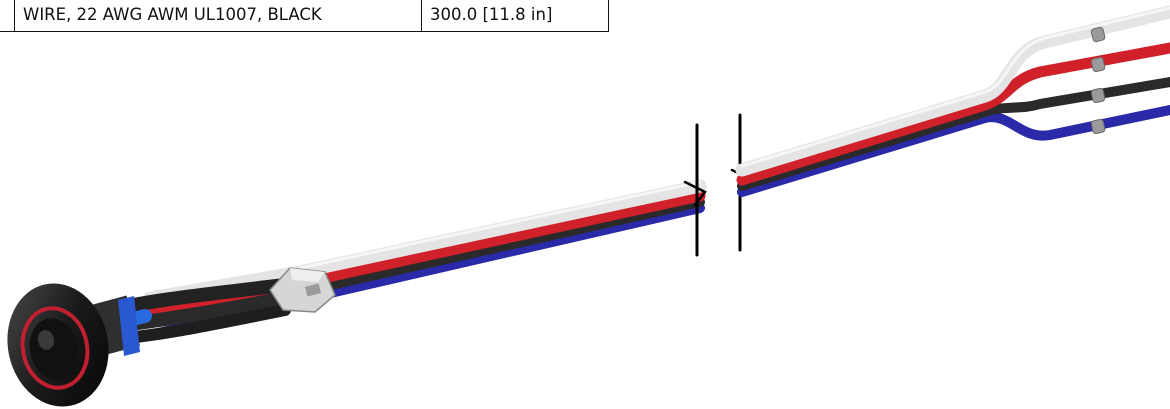 This screenshot has height=409, width=1170. Describe the element at coordinates (953, 151) in the screenshot. I see `wire-blue-right` at that location.